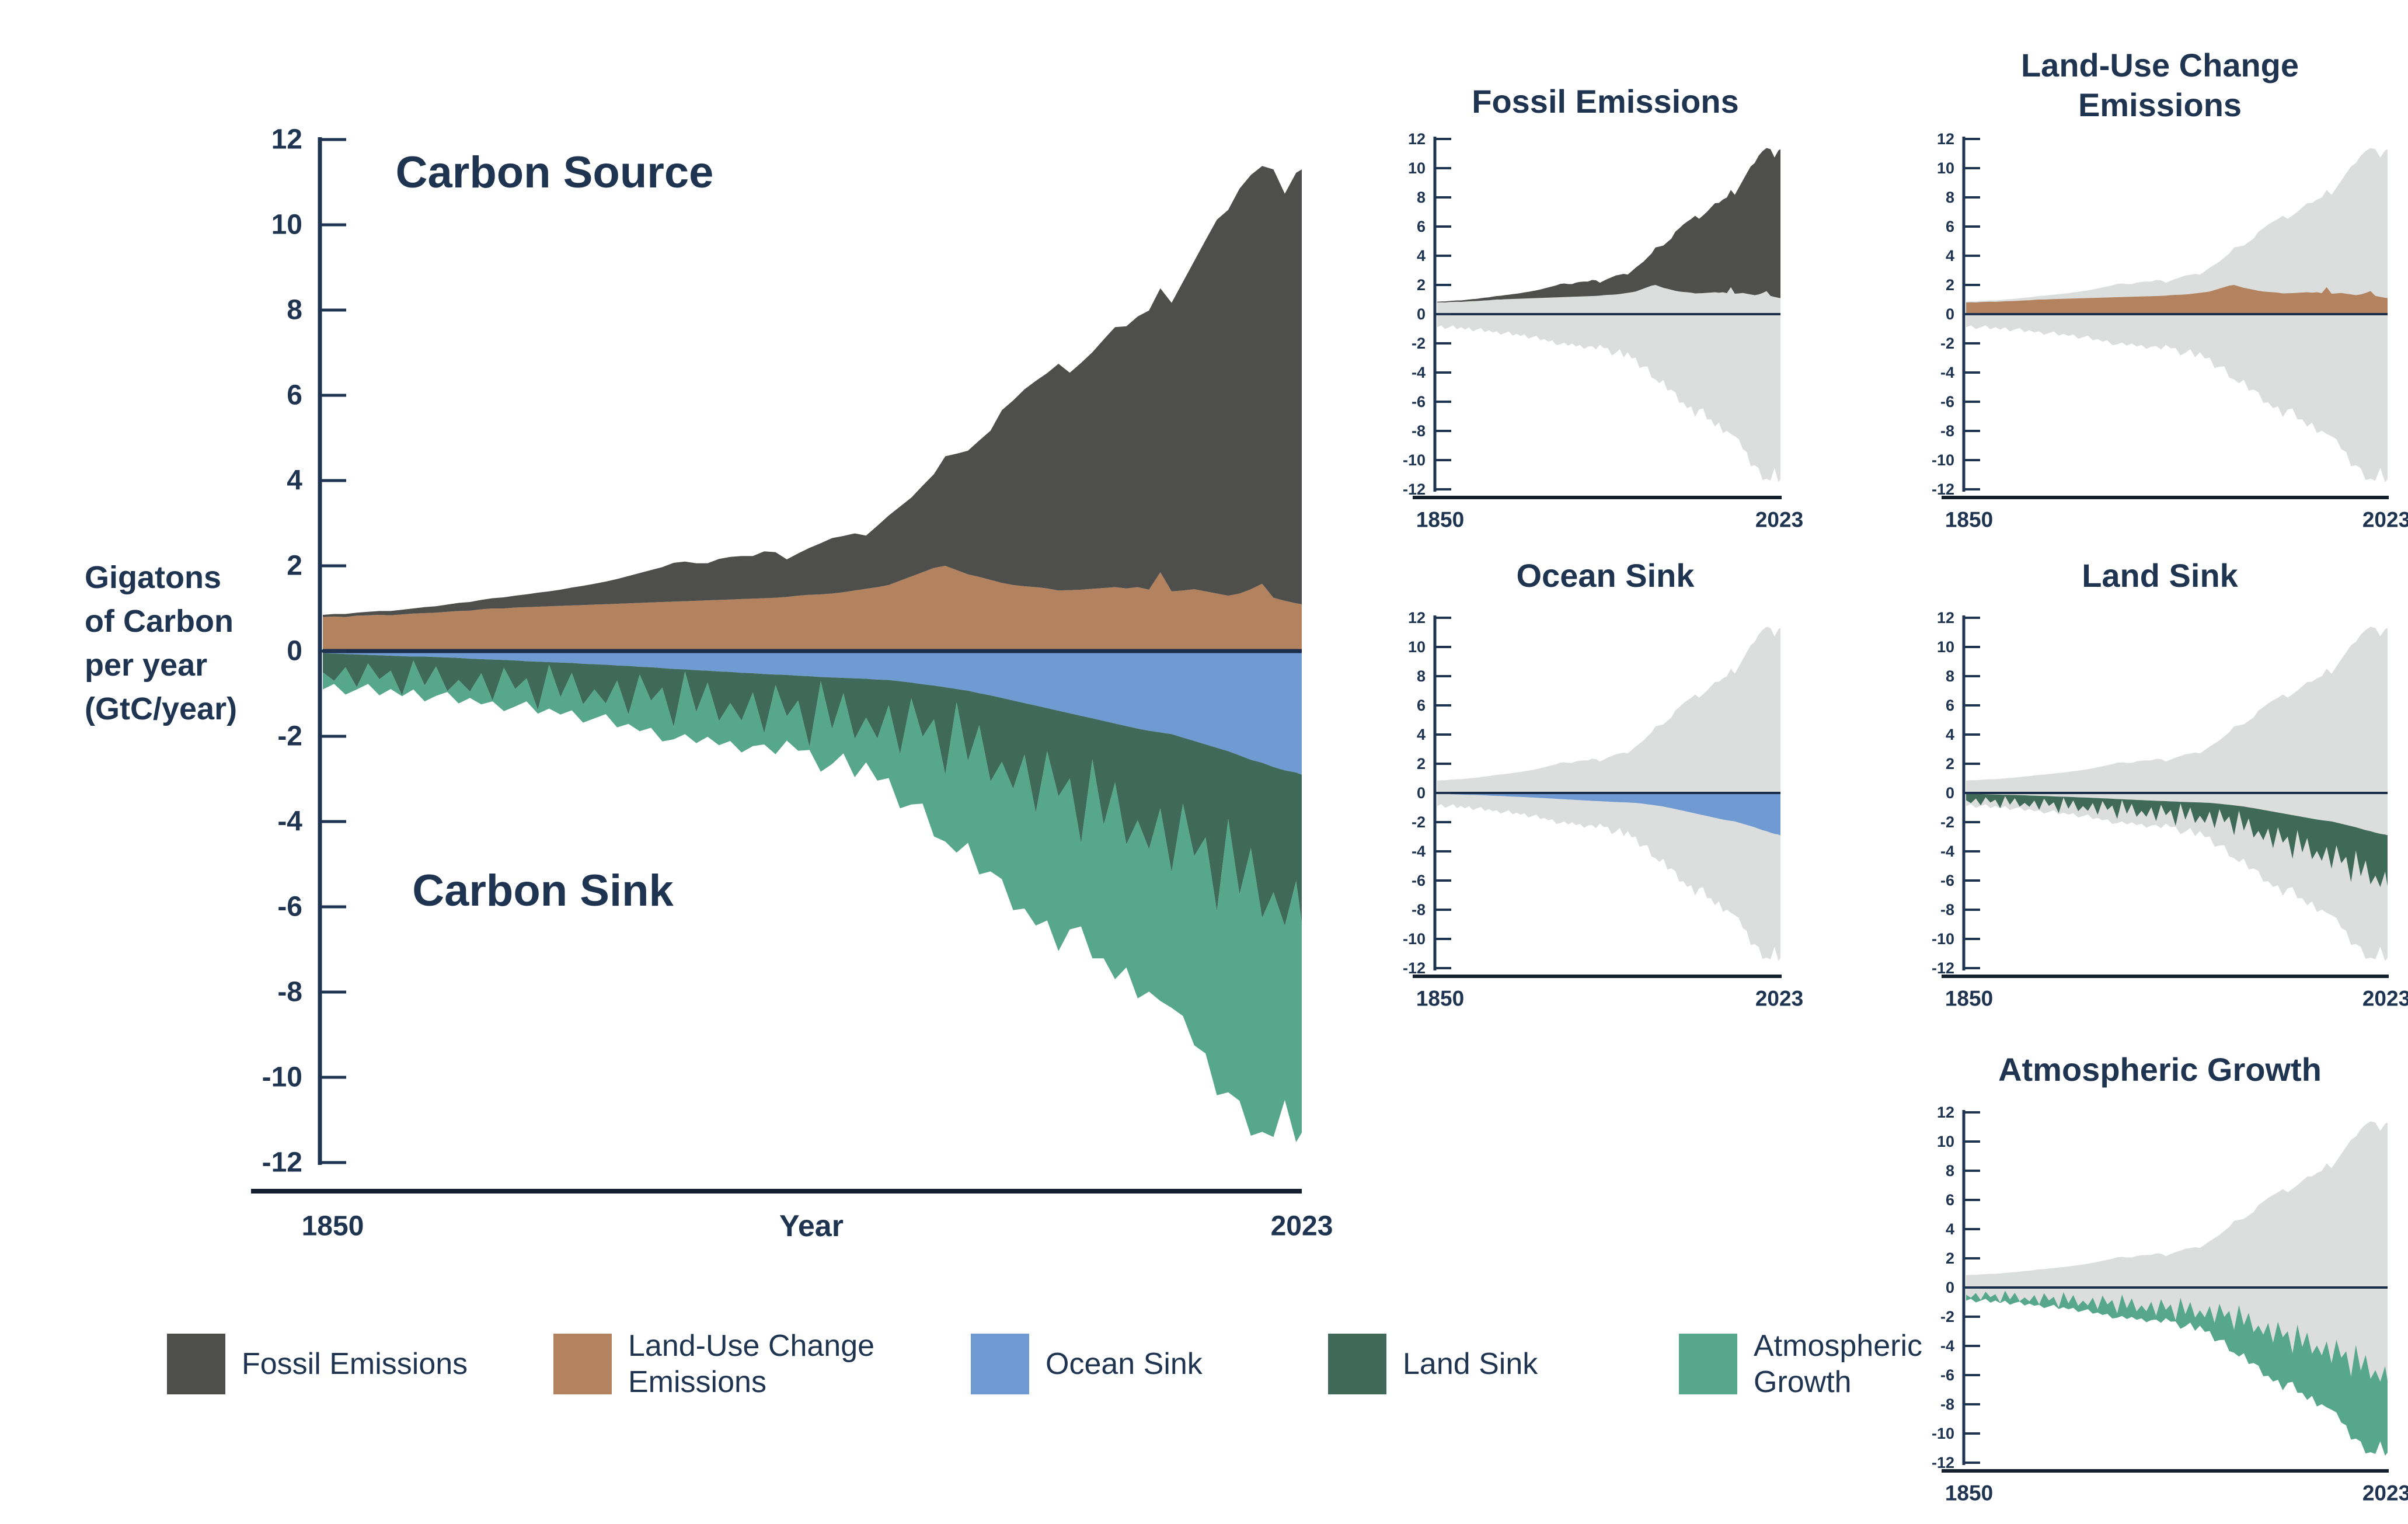  I want to click on area-fossil-highlight, so click(1609, 225).